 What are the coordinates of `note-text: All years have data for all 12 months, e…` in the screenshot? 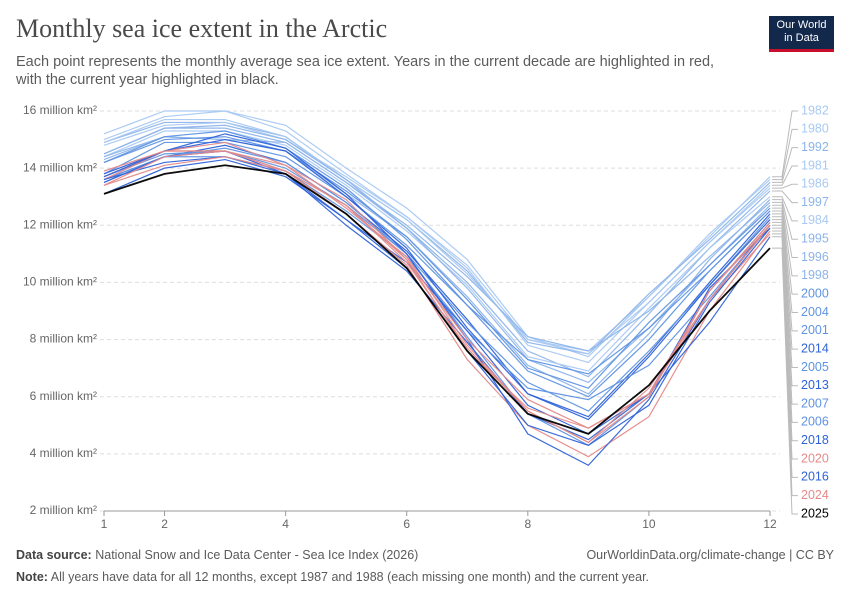 It's located at (350, 577).